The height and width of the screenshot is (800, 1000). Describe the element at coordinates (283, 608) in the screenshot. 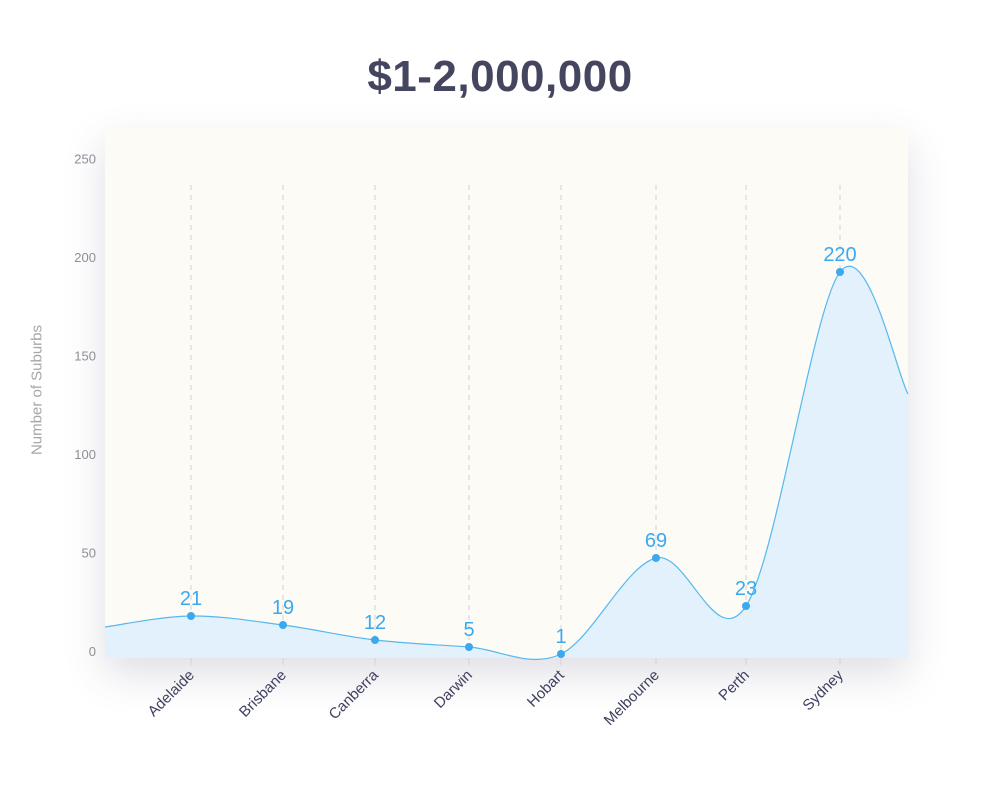

I see `data-label: 19` at that location.